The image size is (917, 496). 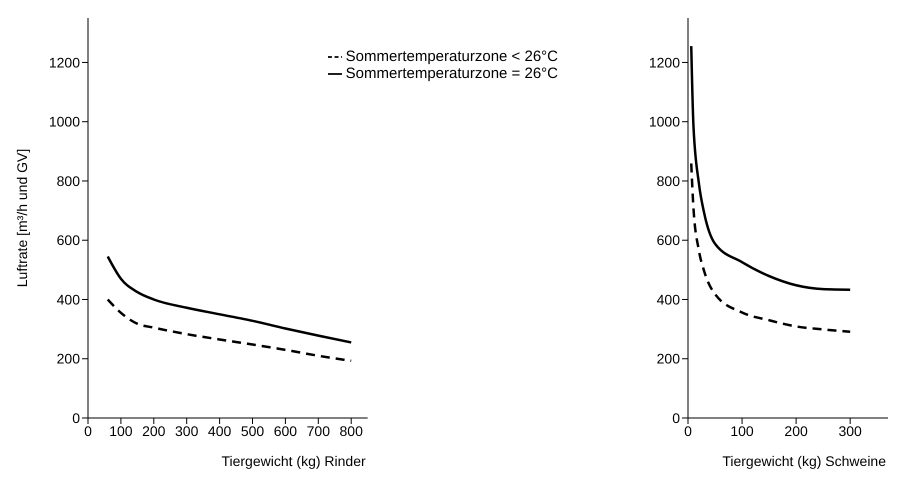 What do you see at coordinates (352, 430) in the screenshot?
I see `x-tick-label: 800` at bounding box center [352, 430].